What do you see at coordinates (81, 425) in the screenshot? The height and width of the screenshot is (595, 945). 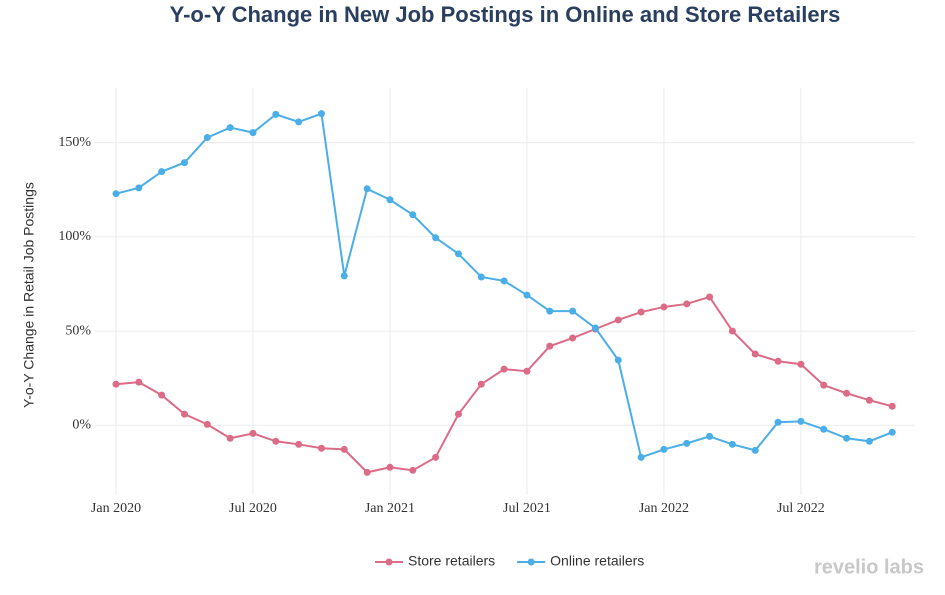 I see `y-tick-label: 0%` at bounding box center [81, 425].